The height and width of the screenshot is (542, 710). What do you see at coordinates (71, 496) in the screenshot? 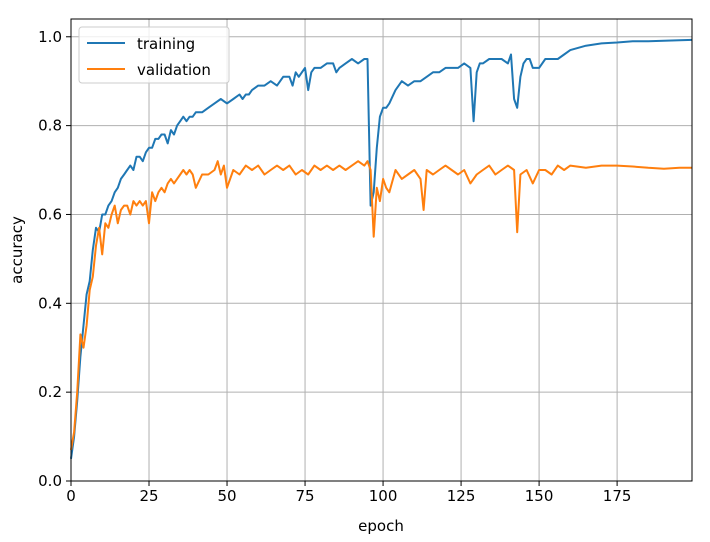
I see `x-tick-label: 0` at bounding box center [71, 496].